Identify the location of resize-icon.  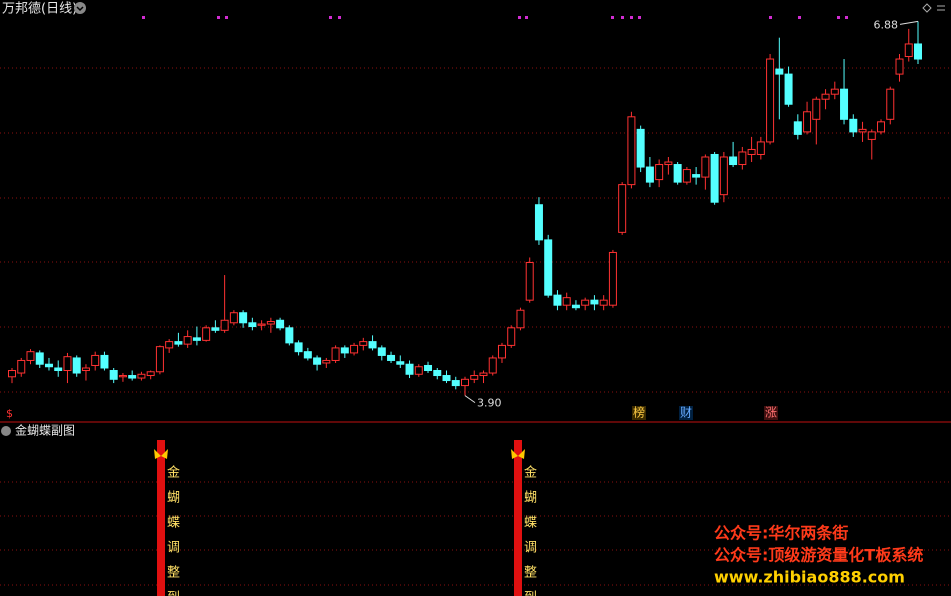
(941, 8).